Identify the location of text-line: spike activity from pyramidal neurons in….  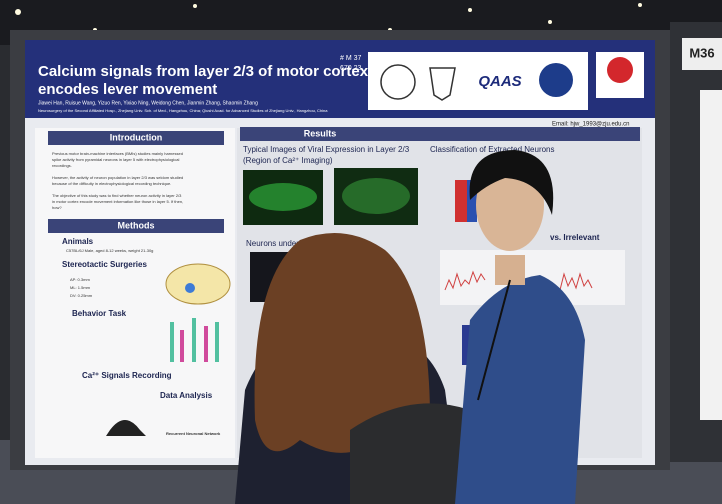
(116, 159).